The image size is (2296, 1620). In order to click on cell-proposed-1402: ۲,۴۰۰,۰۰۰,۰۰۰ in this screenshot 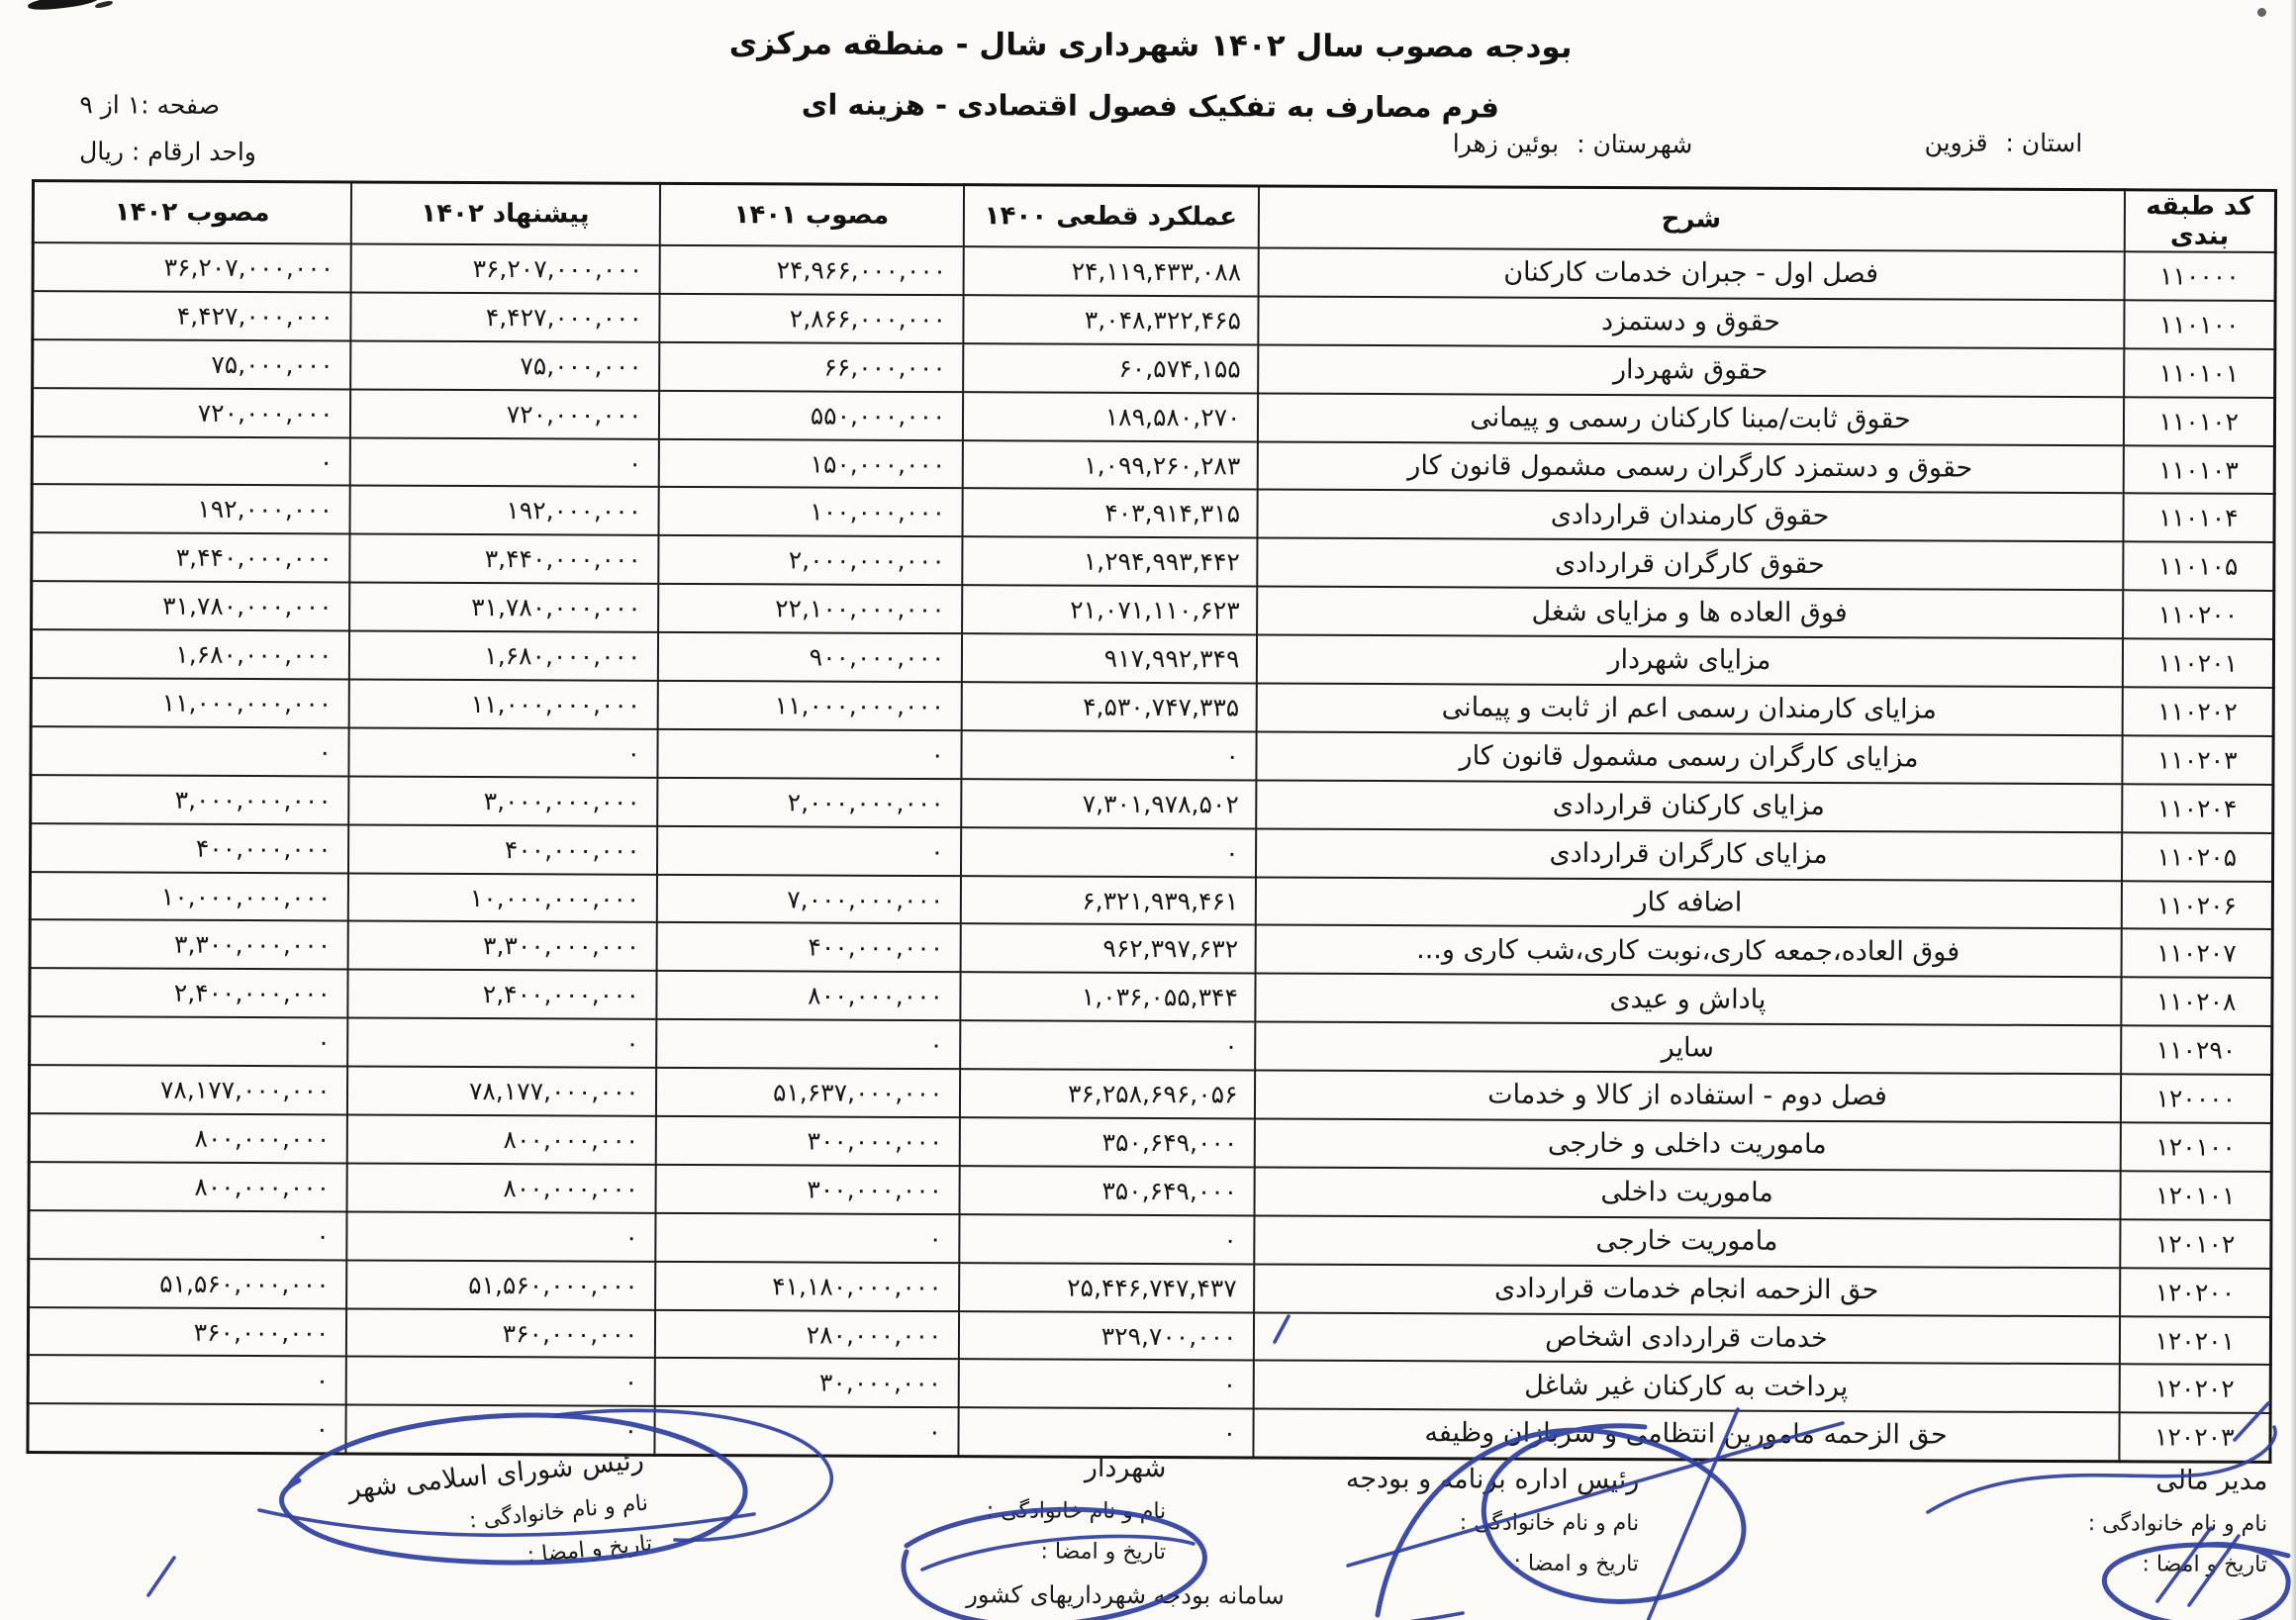, I will do `click(501, 994)`.